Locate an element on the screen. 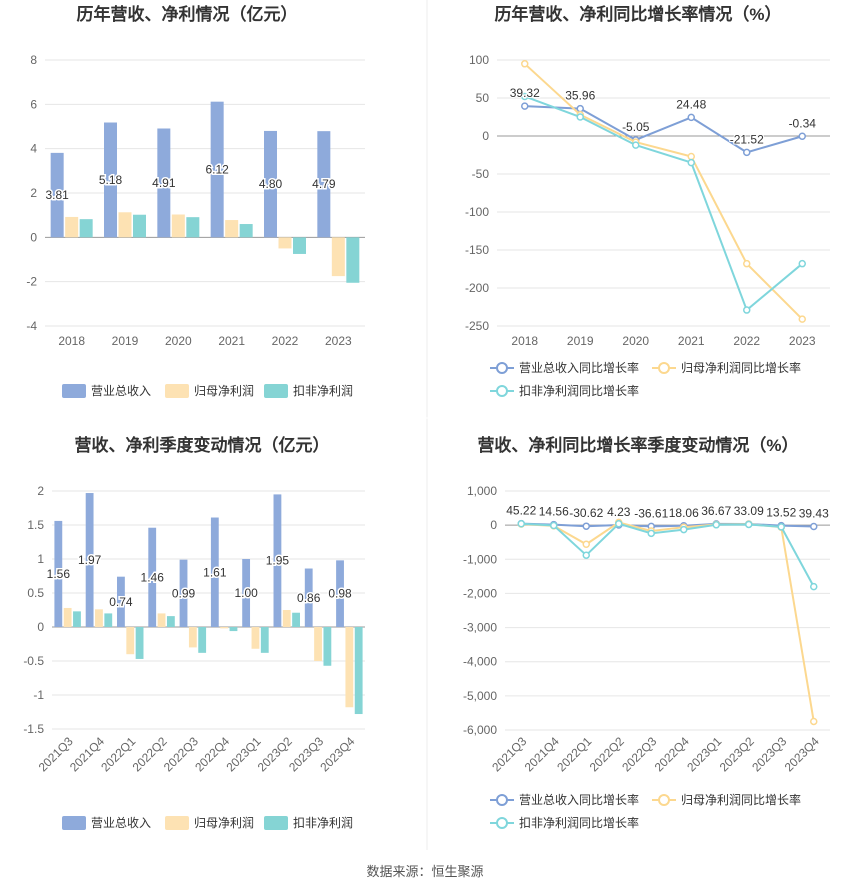 The height and width of the screenshot is (896, 850). x-tick-label: 2021 is located at coordinates (691, 341).